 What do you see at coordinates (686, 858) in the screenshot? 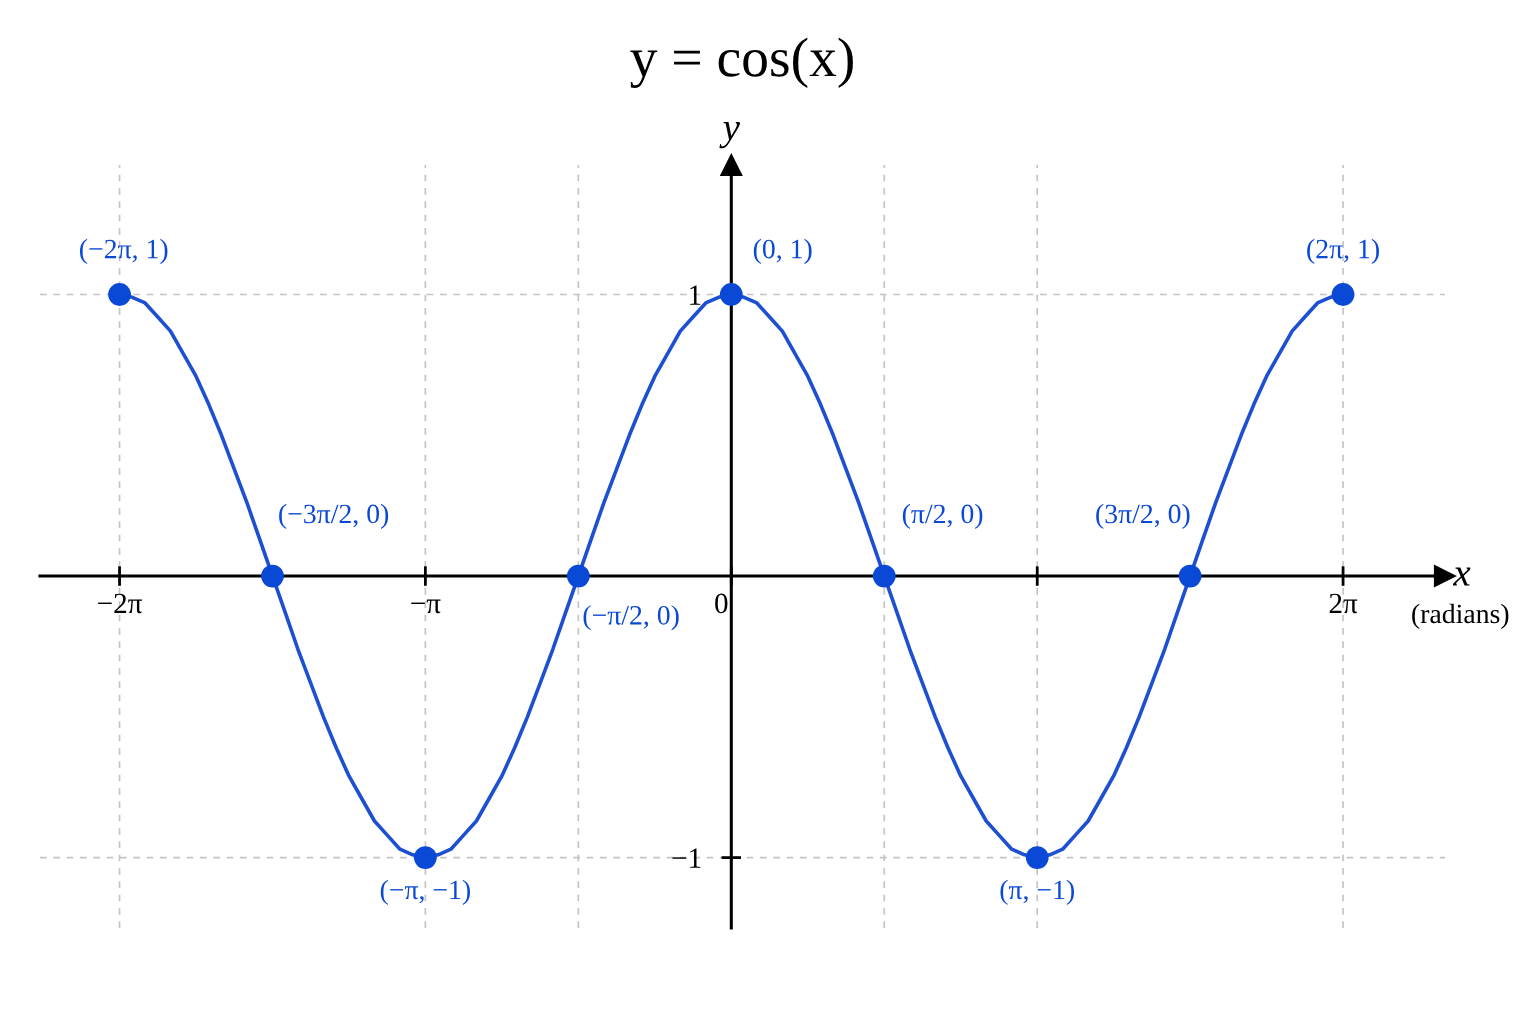
I see `y-tick-label: −1` at bounding box center [686, 858].